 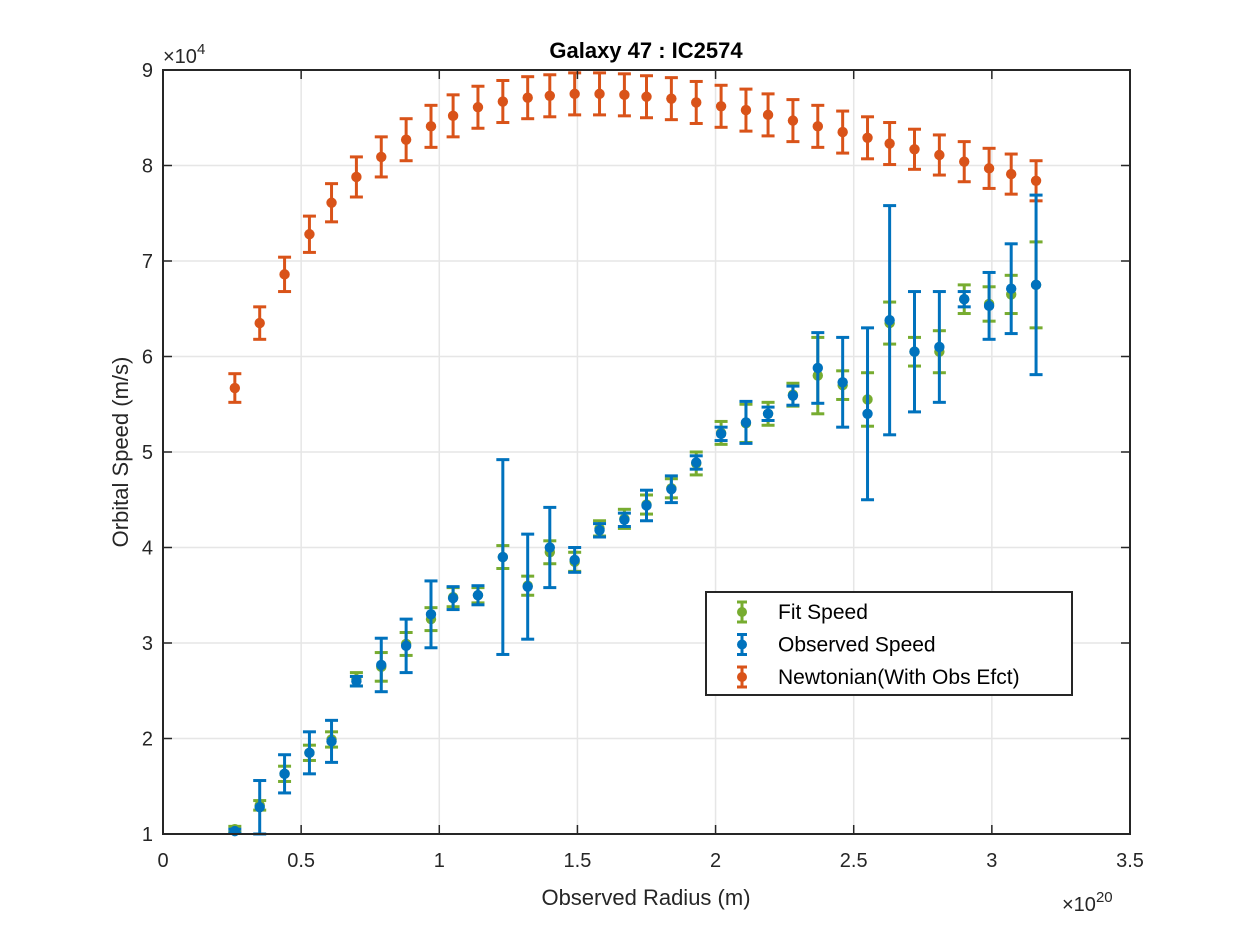 I want to click on legend-label: Observed Speed, so click(x=857, y=645).